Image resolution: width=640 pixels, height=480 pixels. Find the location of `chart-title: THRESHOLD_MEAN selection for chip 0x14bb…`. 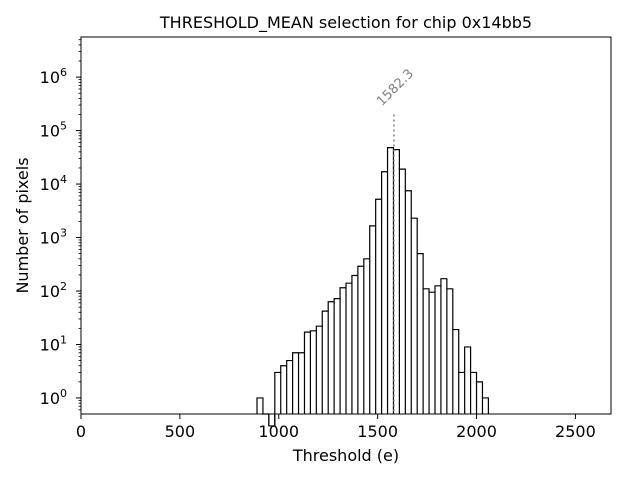

chart-title: THRESHOLD_MEAN selection for chip 0x14bb… is located at coordinates (345, 23).